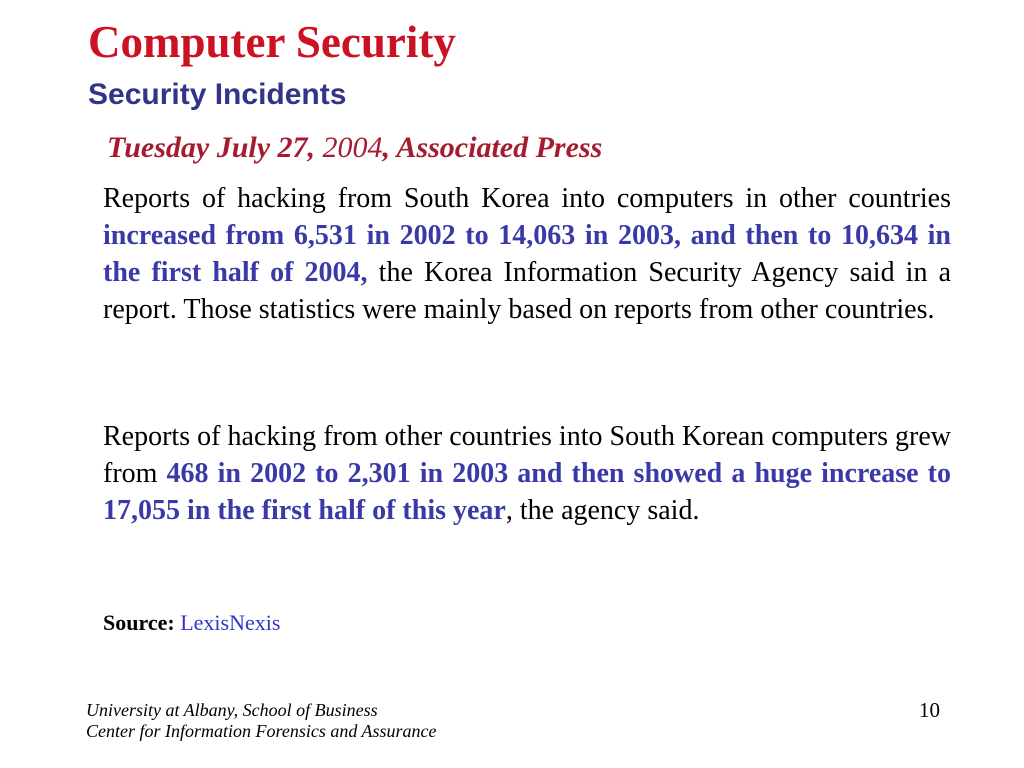 The width and height of the screenshot is (1024, 768). I want to click on source-line: Source: LexisNexis, so click(191, 623).